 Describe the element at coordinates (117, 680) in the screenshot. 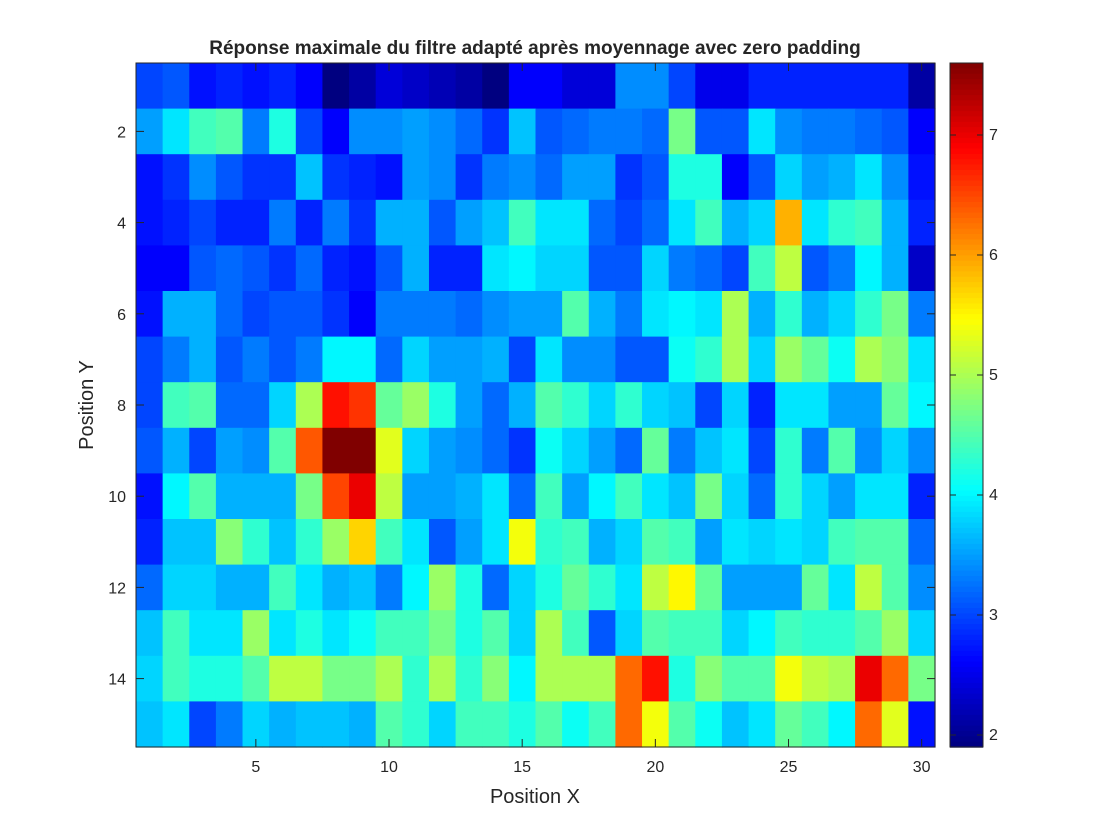

I see `y-tick-label: 14` at that location.